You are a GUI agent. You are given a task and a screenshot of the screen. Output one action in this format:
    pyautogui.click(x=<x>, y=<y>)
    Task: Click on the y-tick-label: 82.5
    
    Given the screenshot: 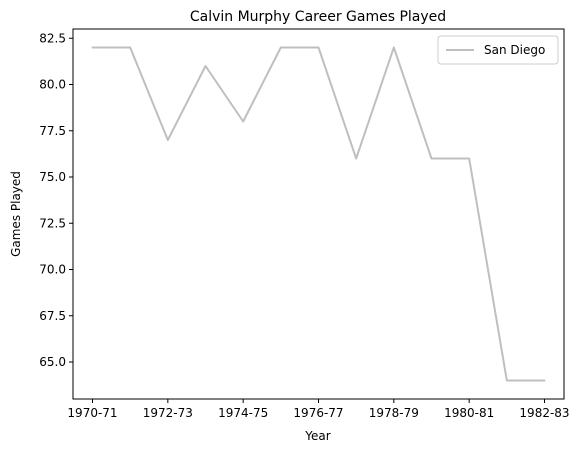 What is the action you would take?
    pyautogui.click(x=52, y=38)
    